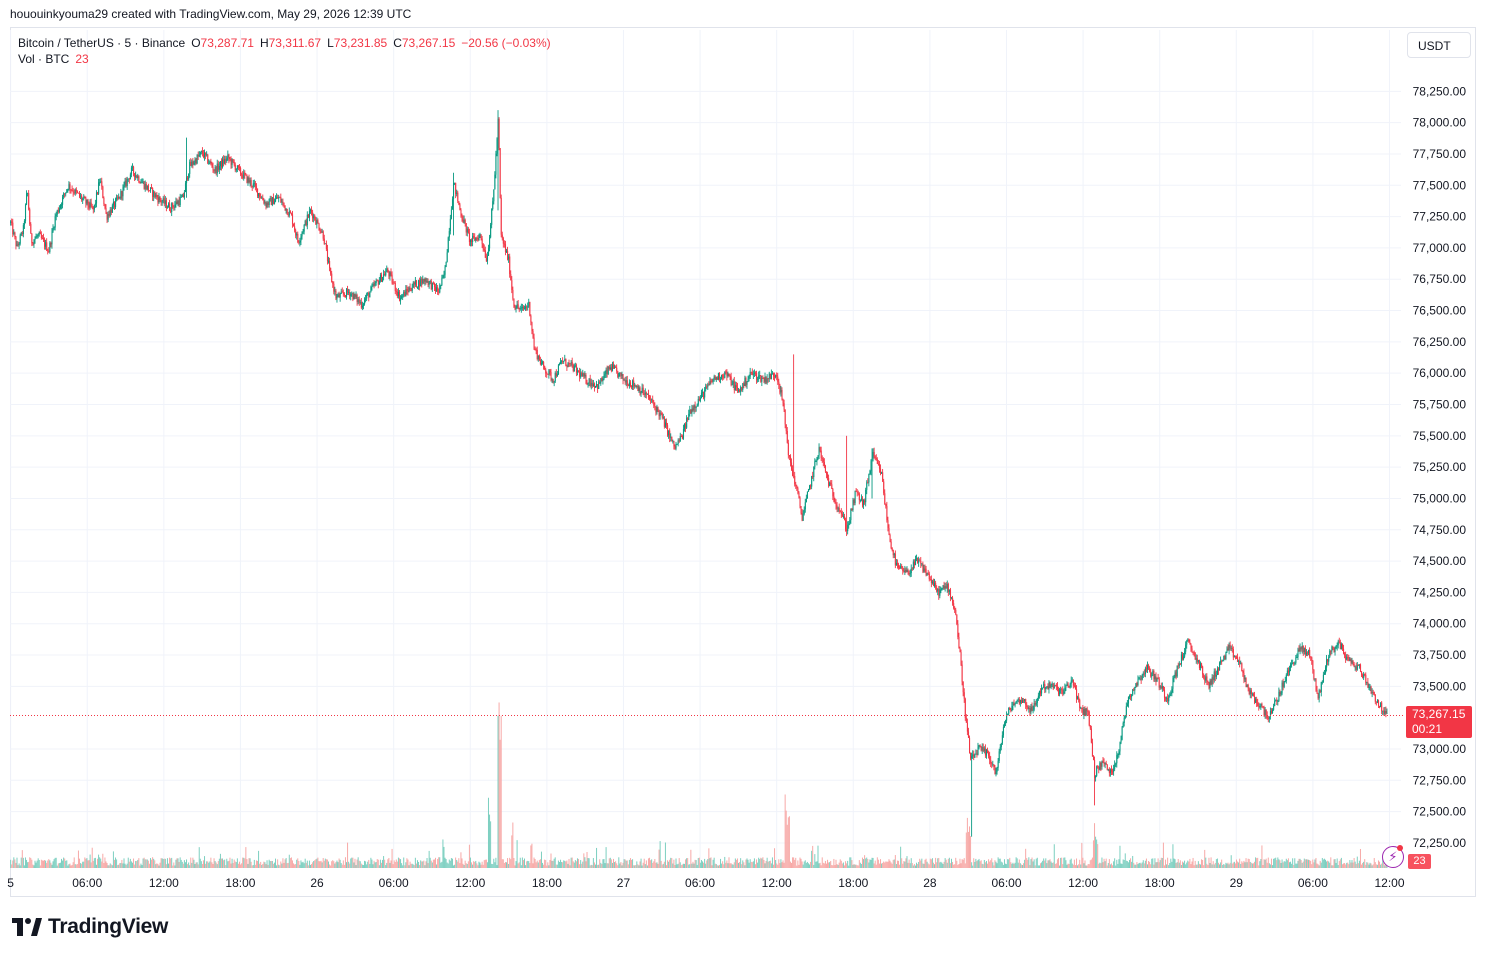 The height and width of the screenshot is (957, 1486). What do you see at coordinates (1393, 857) in the screenshot?
I see `bolt-icon: ⚡` at bounding box center [1393, 857].